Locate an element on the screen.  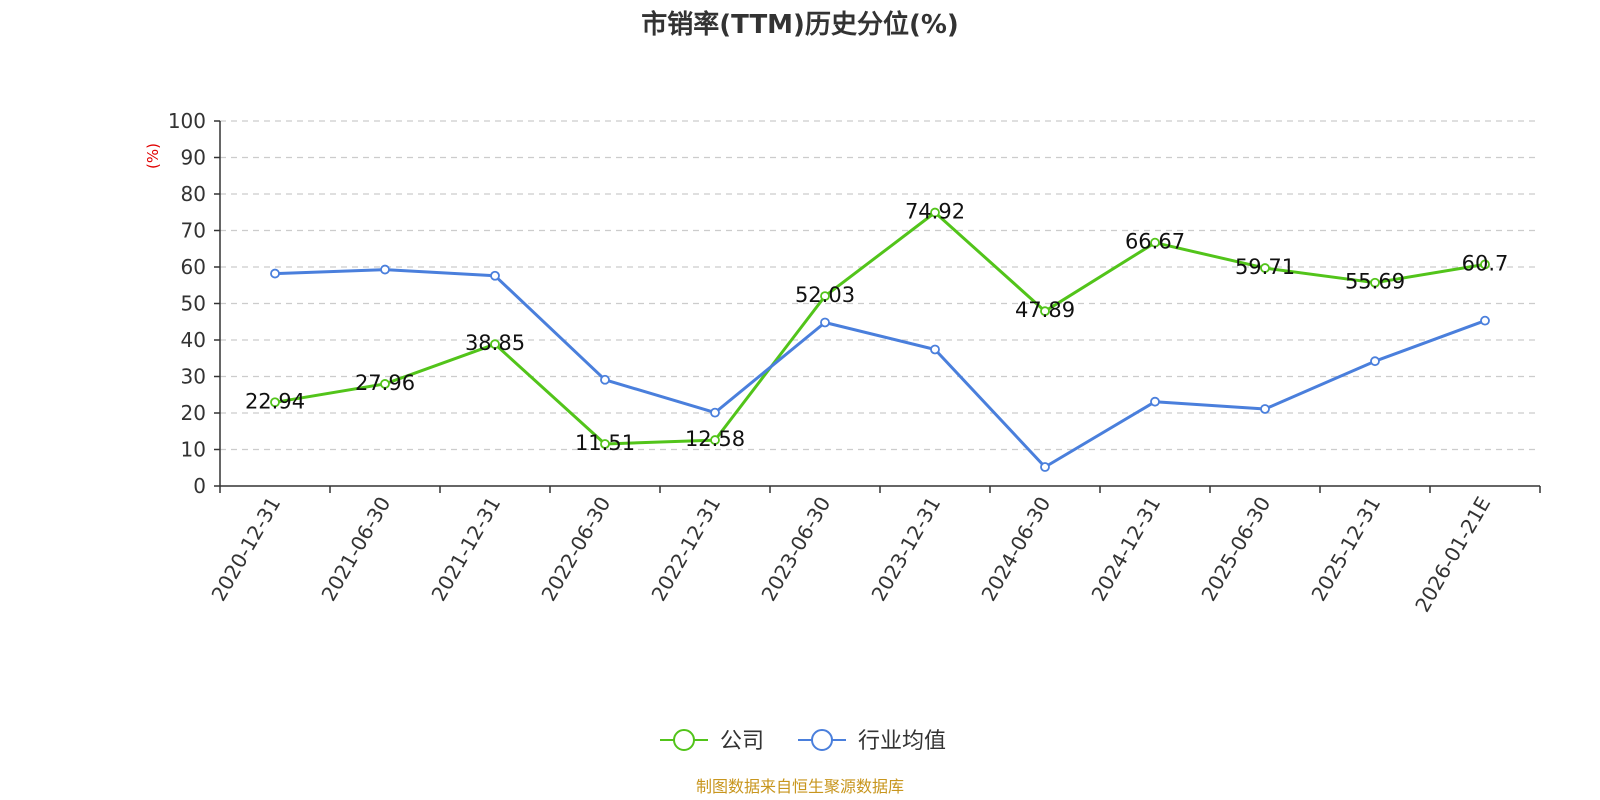
data-label: 66.67 is located at coordinates (1155, 242).